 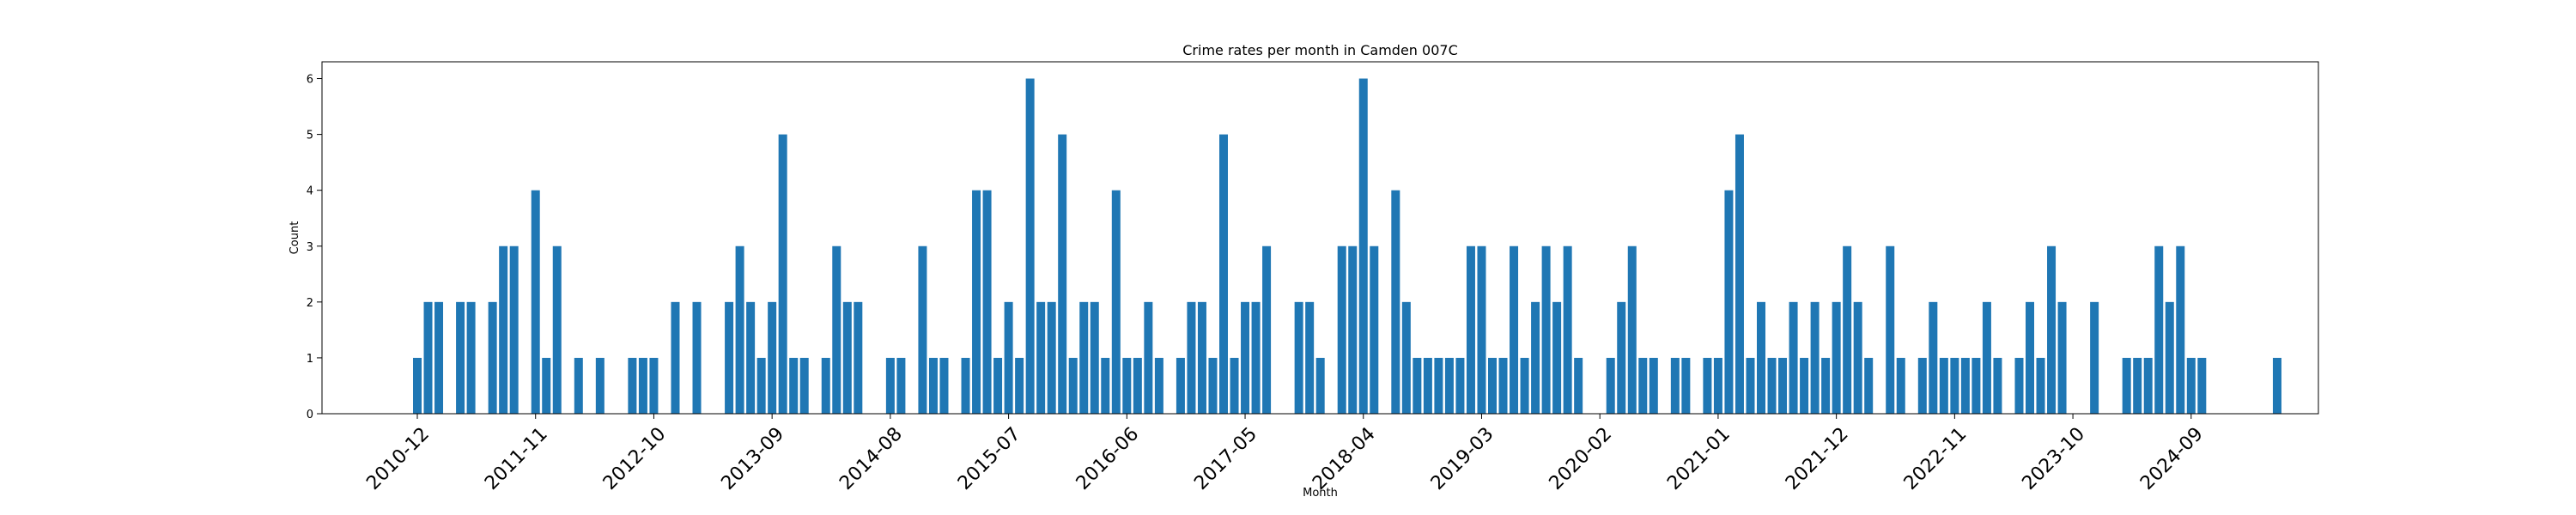 What do you see at coordinates (314, 247) in the screenshot?
I see `y-axis: 0 1 2 3 4 5 6` at bounding box center [314, 247].